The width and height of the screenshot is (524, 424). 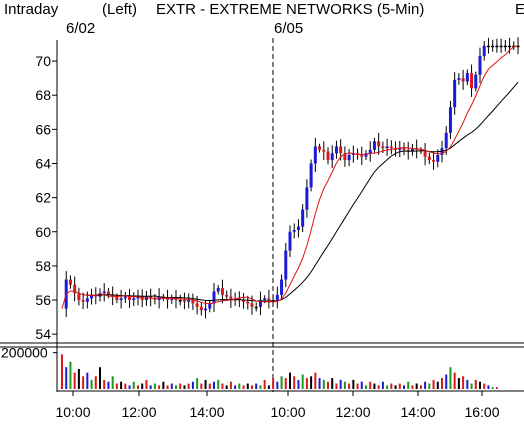 What do you see at coordinates (24, 353) in the screenshot?
I see `volume-tick-label: 200000` at bounding box center [24, 353].